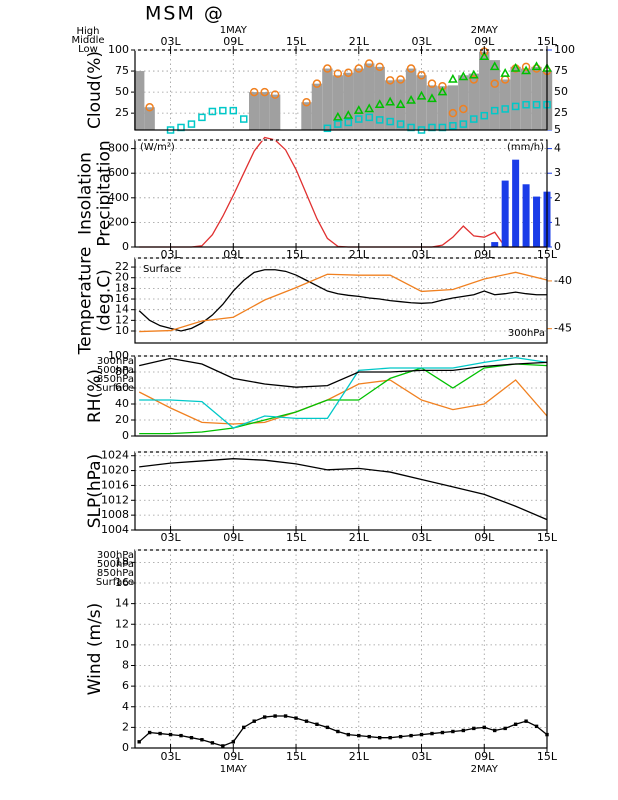 This screenshot has width=618, height=800. What do you see at coordinates (557, 197) in the screenshot?
I see `y2-tick-label: 2` at bounding box center [557, 197].